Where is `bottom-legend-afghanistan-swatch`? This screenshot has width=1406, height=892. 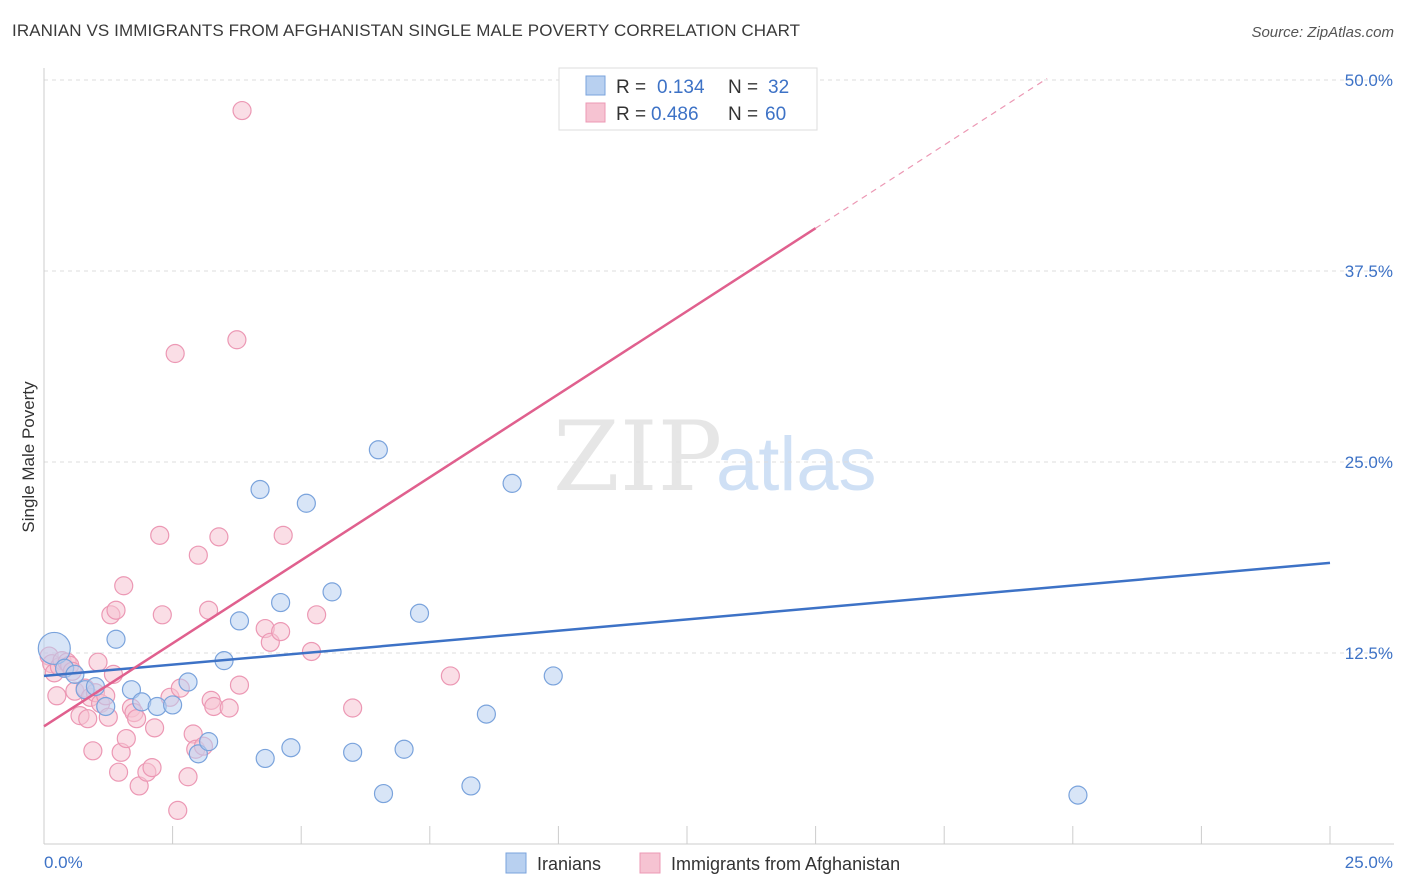
bottom-legend-afghanistan-swatch is located at coordinates (650, 863).